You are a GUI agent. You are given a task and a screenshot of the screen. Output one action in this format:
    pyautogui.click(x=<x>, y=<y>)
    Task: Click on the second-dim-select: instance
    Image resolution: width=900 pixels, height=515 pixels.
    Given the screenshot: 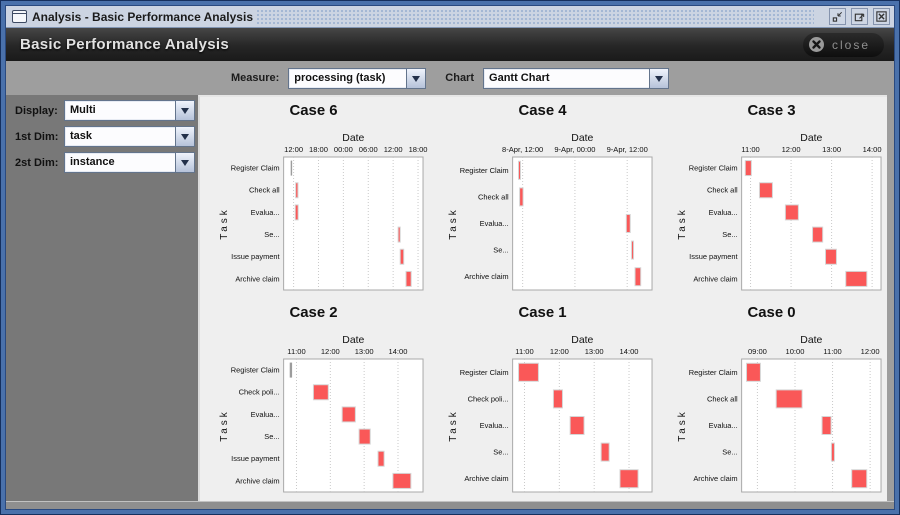 What is the action you would take?
    pyautogui.click(x=129, y=162)
    